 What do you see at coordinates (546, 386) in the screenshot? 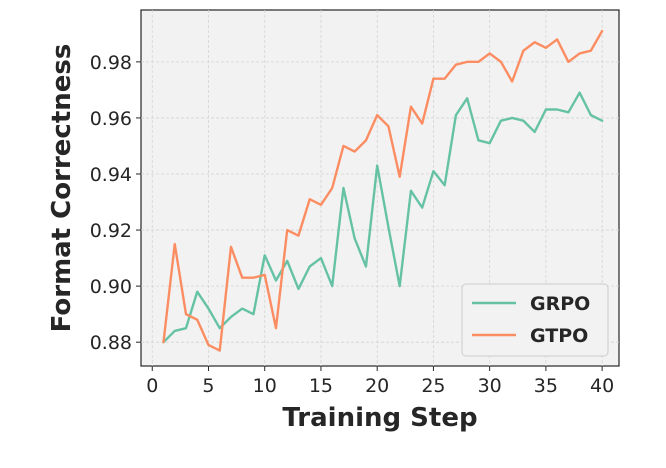
I see `x-tick-label: 35` at bounding box center [546, 386].